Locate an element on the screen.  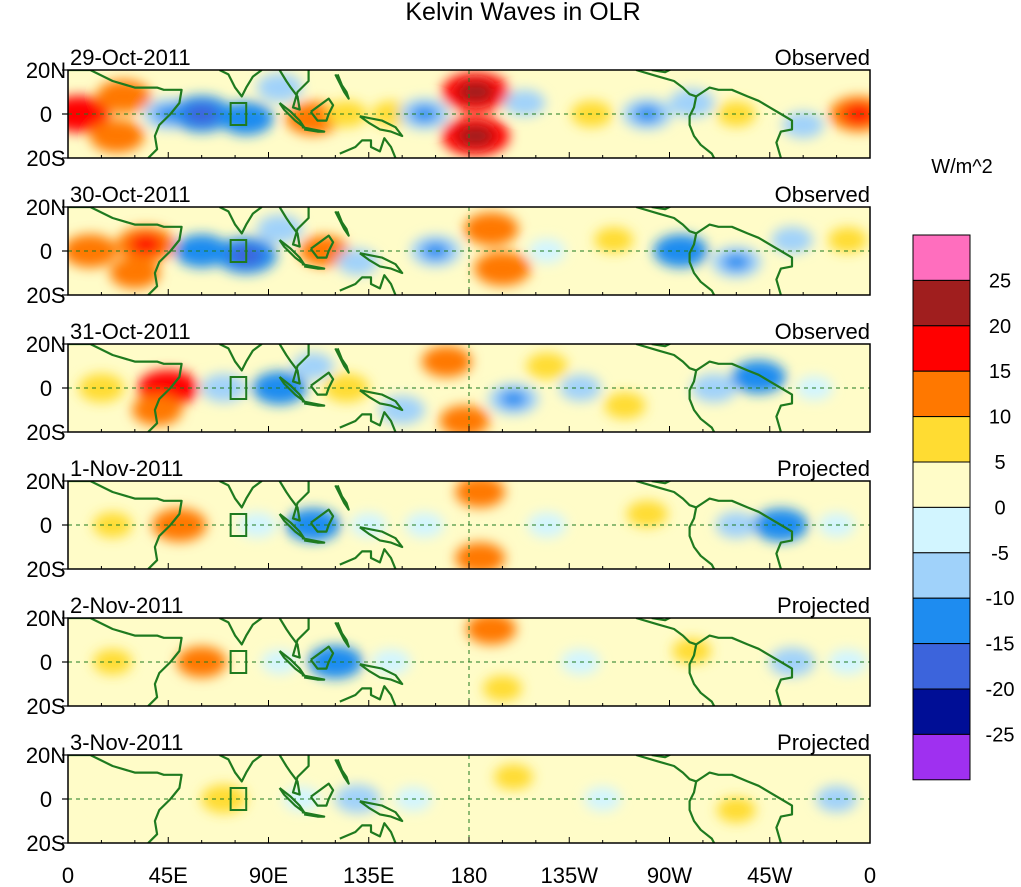
panel-2: 30-Oct-2011 Observed 20N 0 20S is located at coordinates (448, 245).